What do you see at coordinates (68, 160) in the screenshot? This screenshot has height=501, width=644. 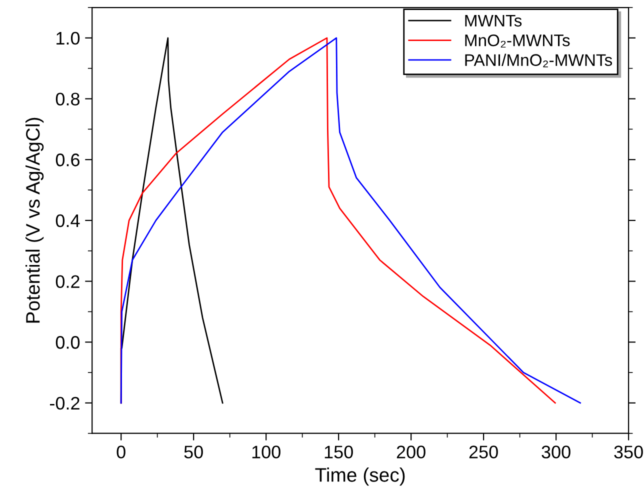 I see `y-tick-label: 0.6` at bounding box center [68, 160].